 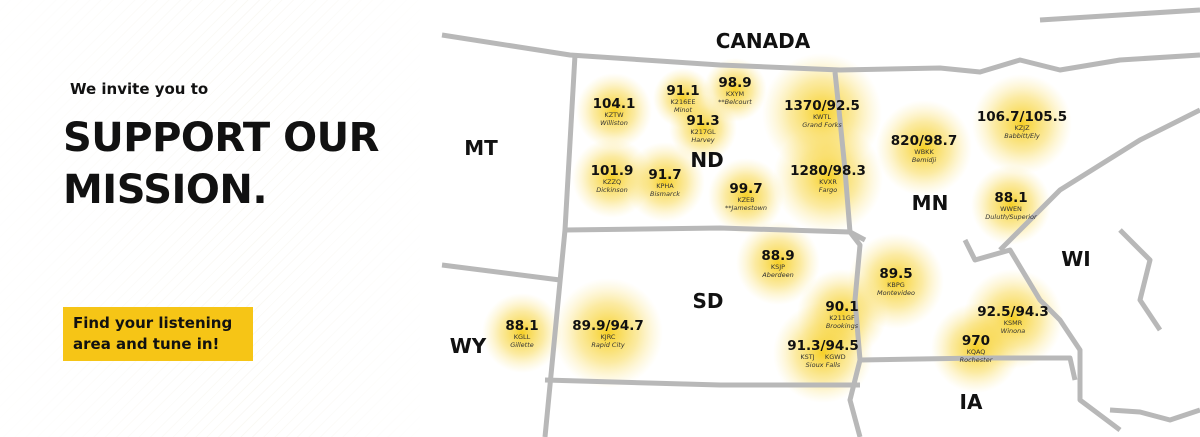 I want to click on station-call: KZTW, so click(x=614, y=115).